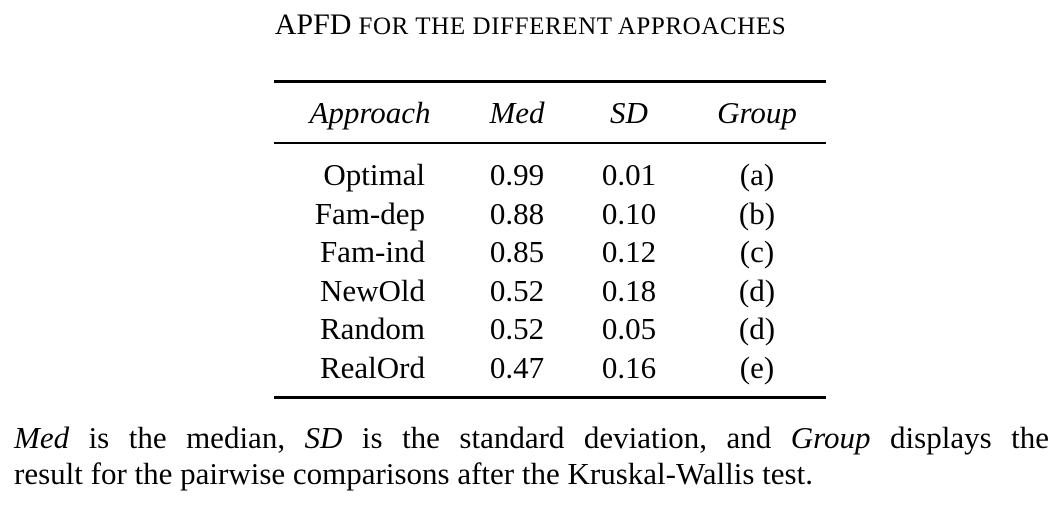 The image size is (1061, 518). Describe the element at coordinates (629, 213) in the screenshot. I see `cell-sd: 0.10` at that location.